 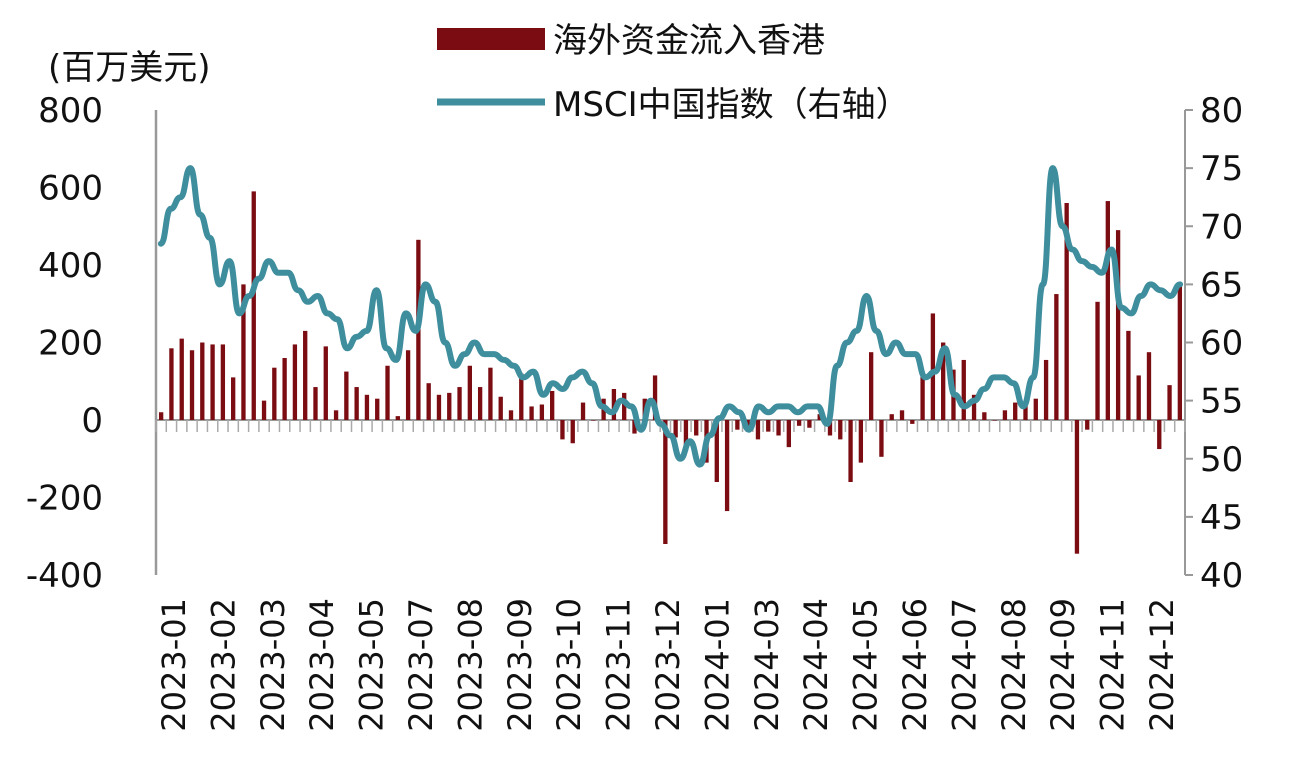 I want to click on right-tick-label: 65, so click(x=1221, y=285).